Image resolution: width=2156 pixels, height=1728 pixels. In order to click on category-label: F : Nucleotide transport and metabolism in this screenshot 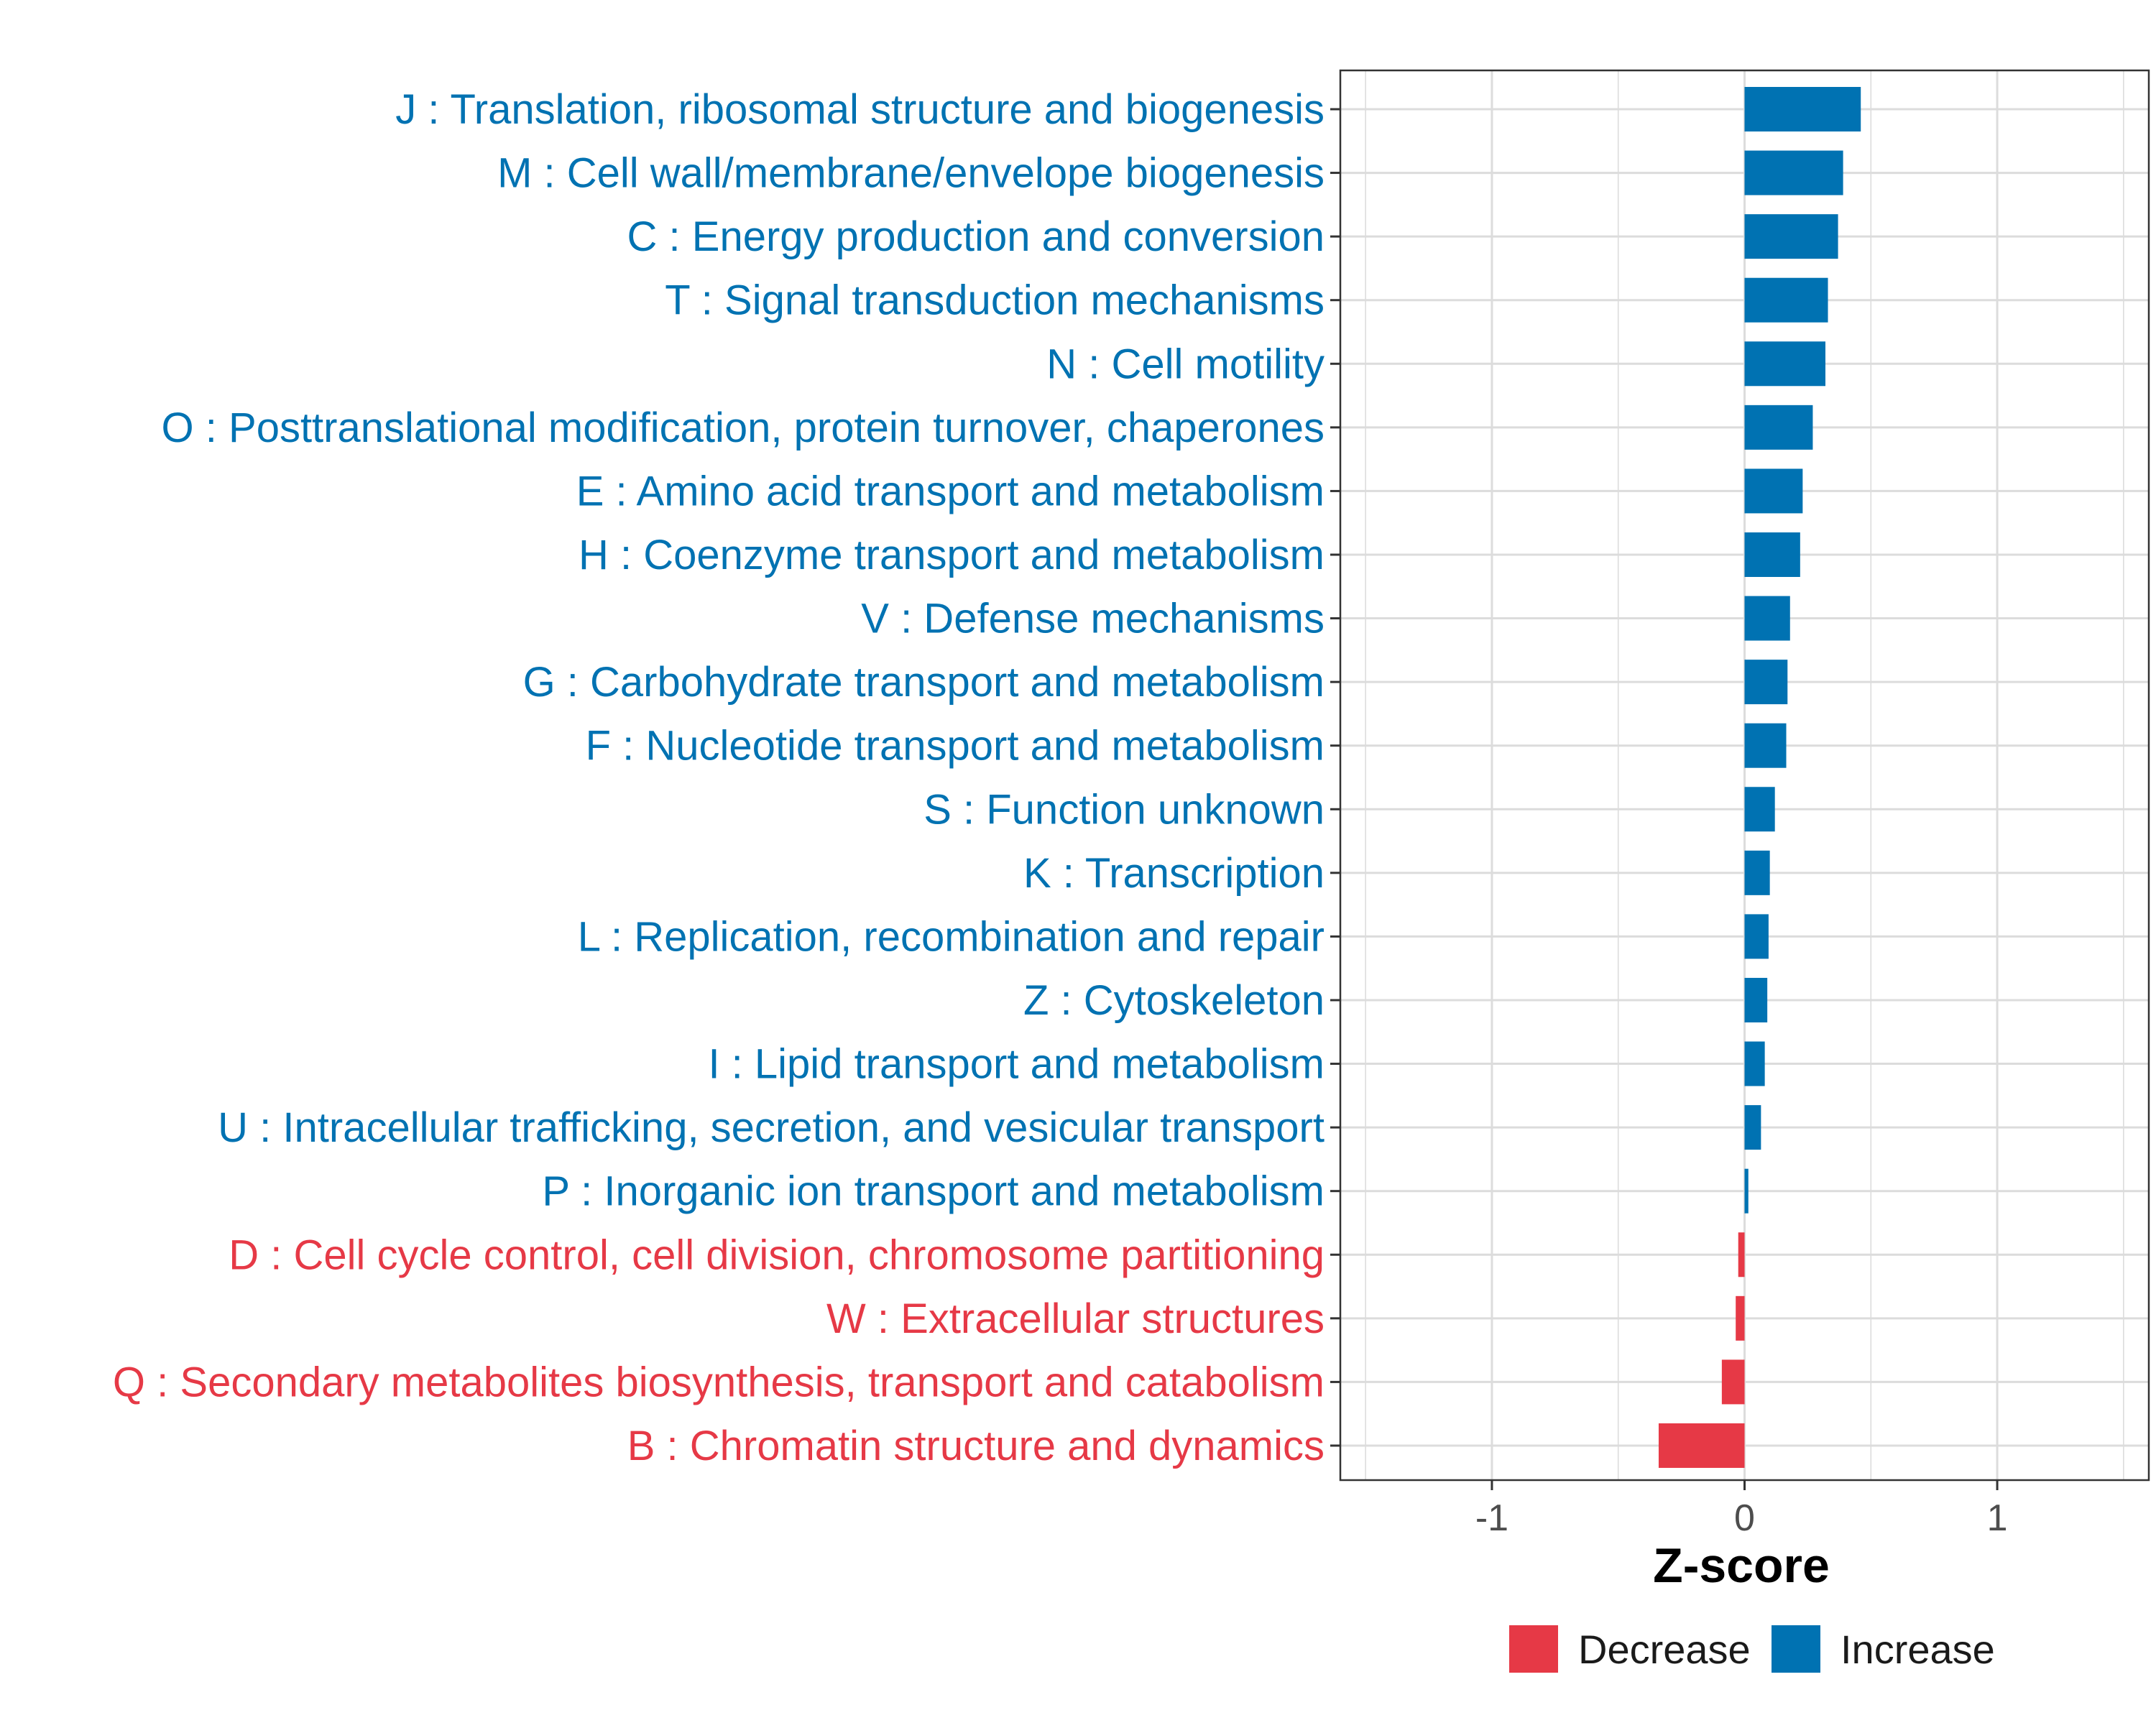, I will do `click(955, 746)`.